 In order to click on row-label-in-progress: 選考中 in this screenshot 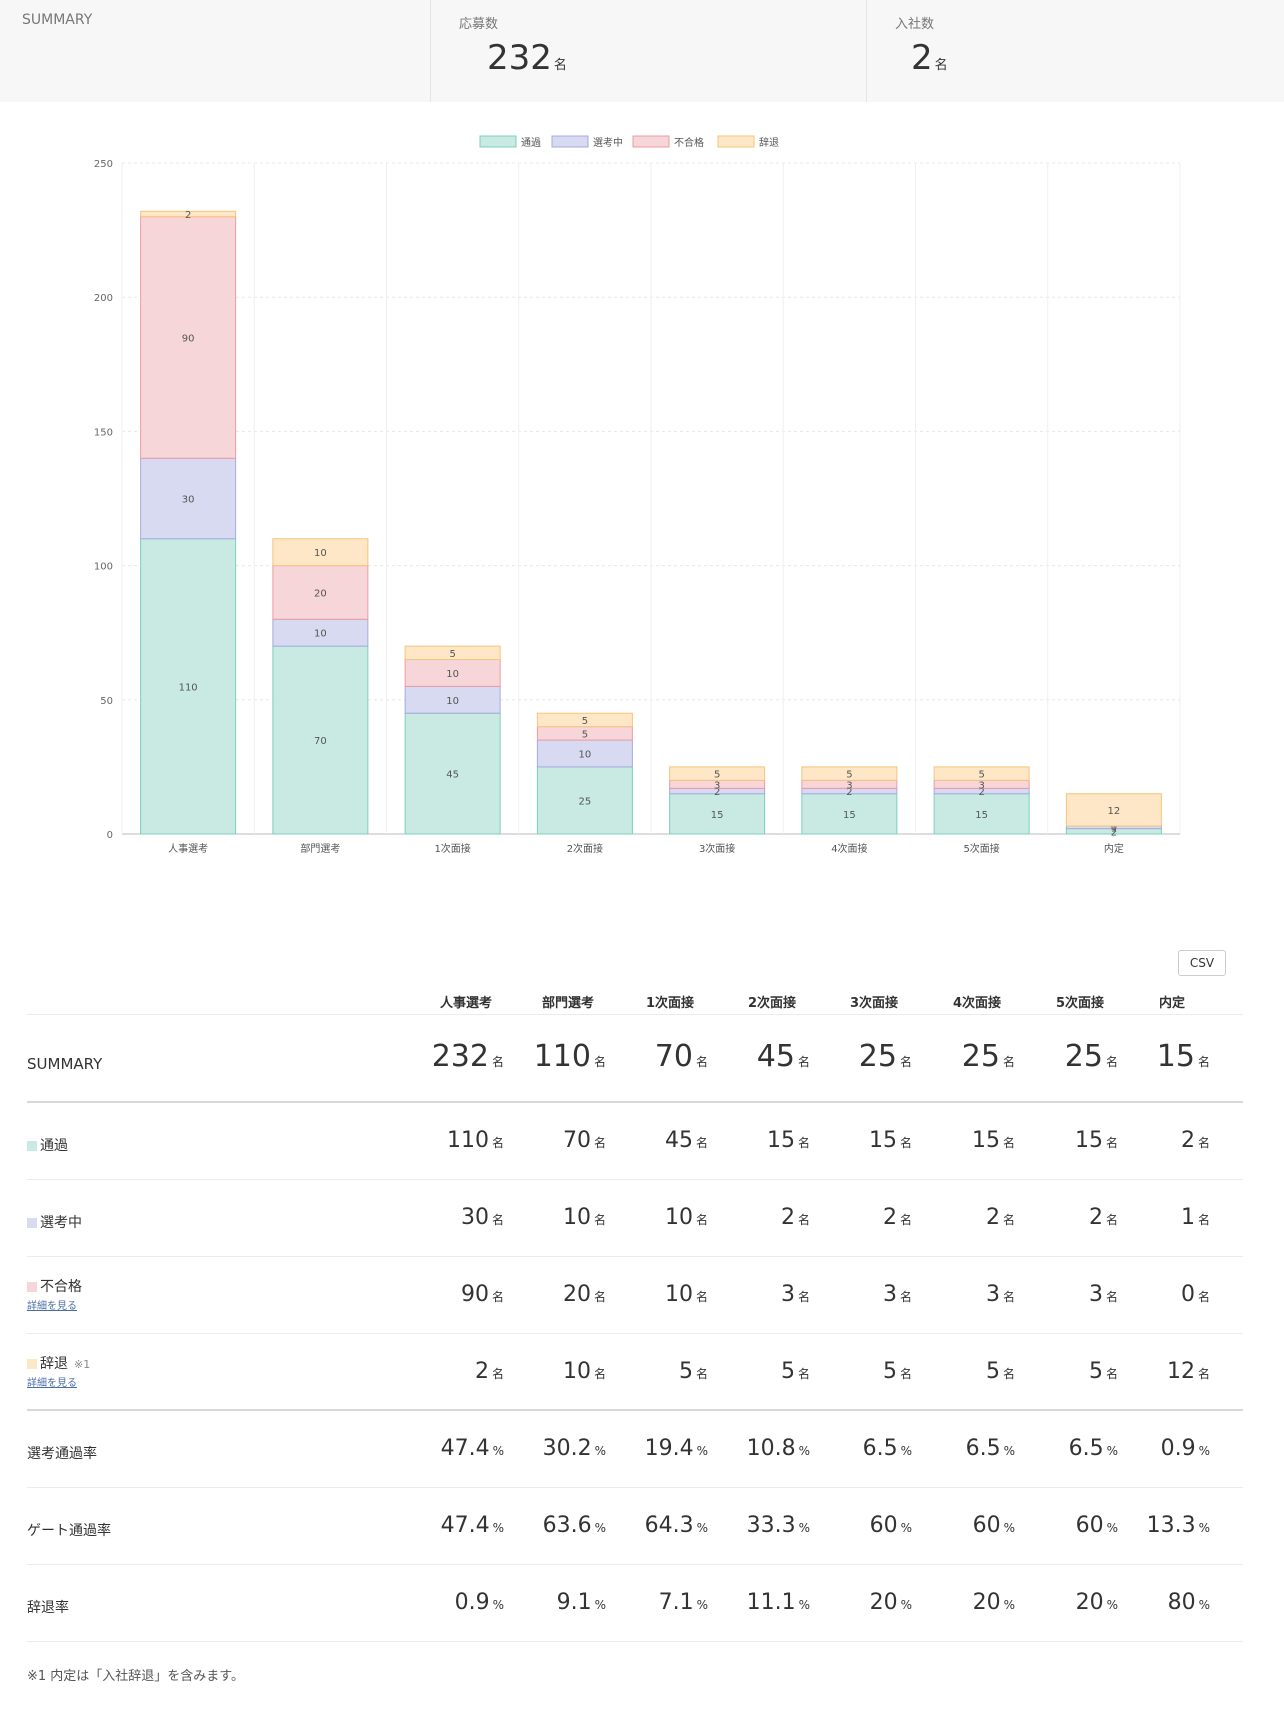, I will do `click(54, 1222)`.